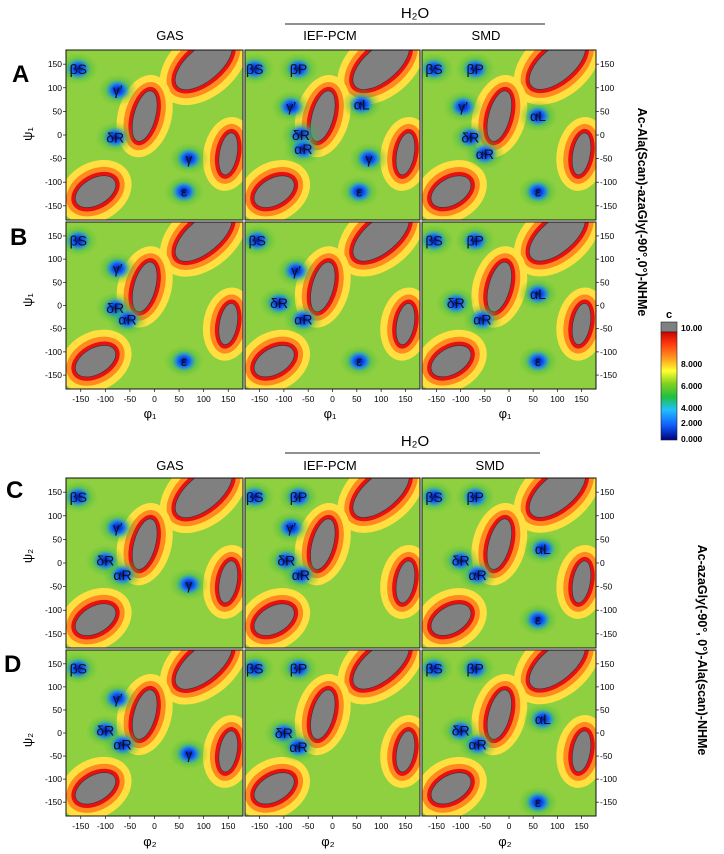  Describe the element at coordinates (538, 116) in the screenshot. I see `conformer-label: αL` at that location.